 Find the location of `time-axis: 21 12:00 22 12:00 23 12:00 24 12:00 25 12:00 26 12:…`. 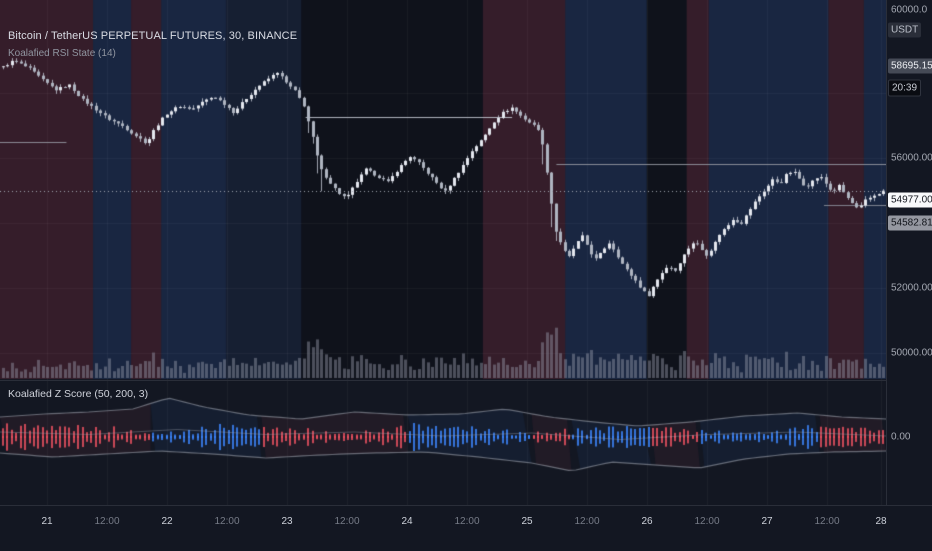

time-axis: 21 12:00 22 12:00 23 12:00 24 12:00 25 12:00 26 12:… is located at coordinates (466, 528).